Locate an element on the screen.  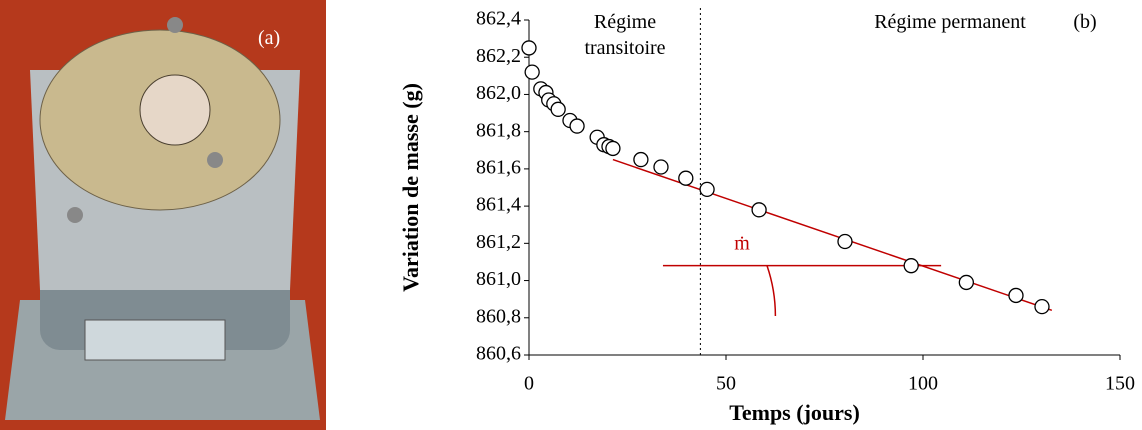
x-tick-label: 50 is located at coordinates (726, 384).